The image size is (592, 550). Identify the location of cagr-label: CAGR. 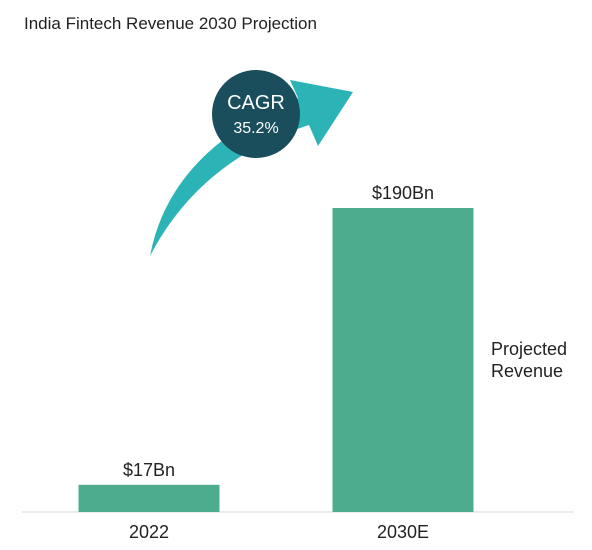
(256, 103).